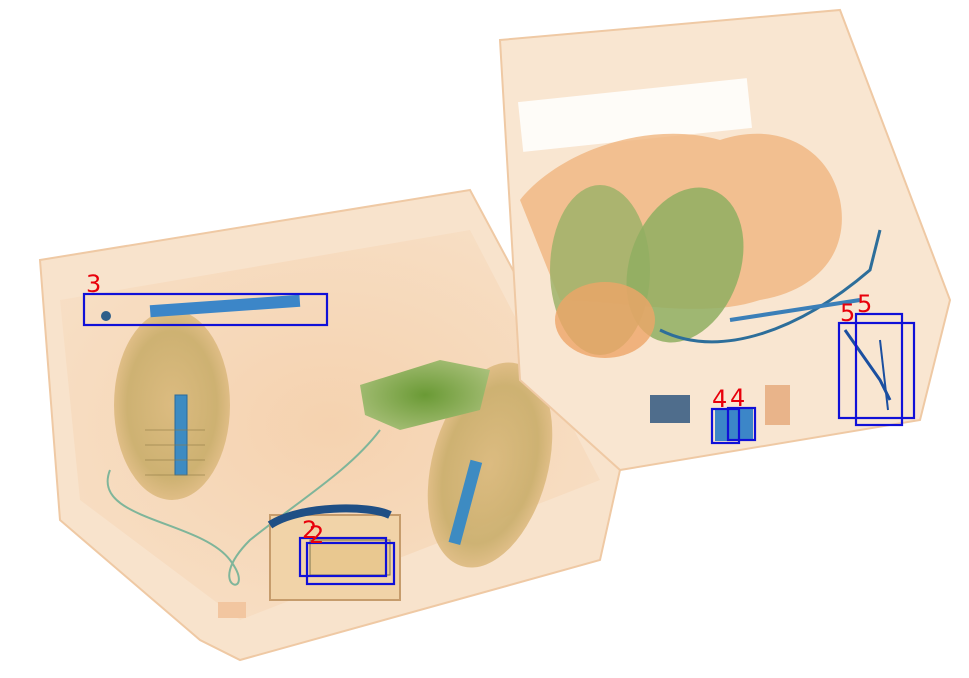 The height and width of the screenshot is (678, 969). I want to click on shoe-b, so click(685, 265).